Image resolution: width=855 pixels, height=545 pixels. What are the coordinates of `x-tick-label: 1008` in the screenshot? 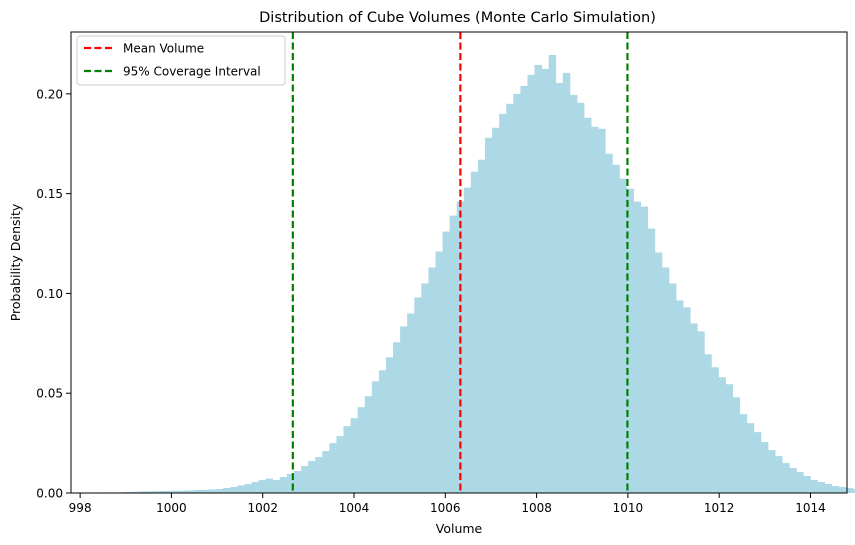 It's located at (536, 508).